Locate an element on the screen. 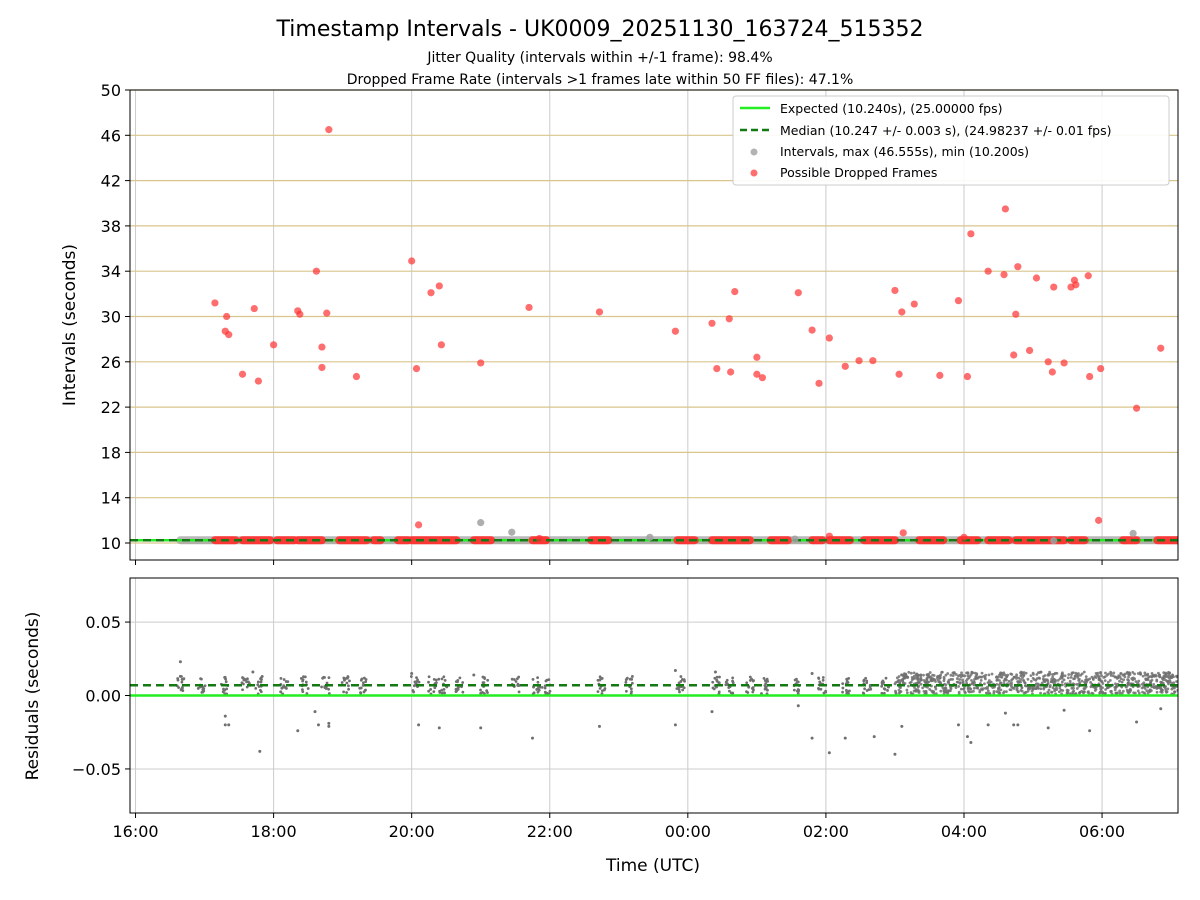 The height and width of the screenshot is (900, 1200). legend-dropped-swatch is located at coordinates (754, 173).